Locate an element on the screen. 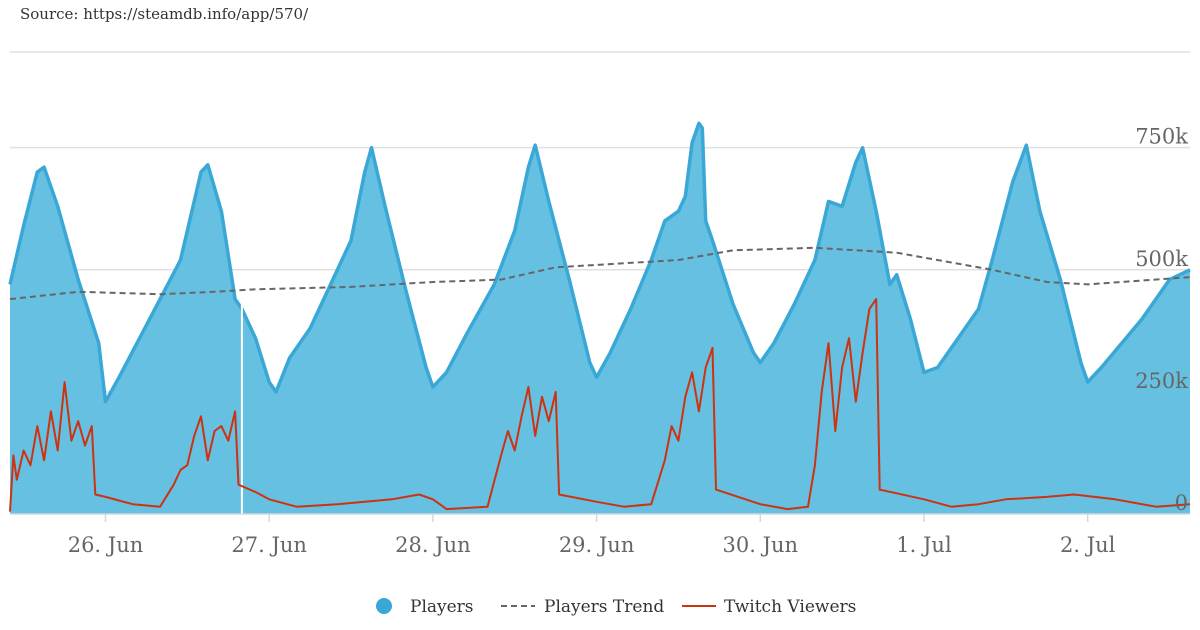 Image resolution: width=1200 pixels, height=630 pixels. x-tick-label: 27. Jun is located at coordinates (269, 545).